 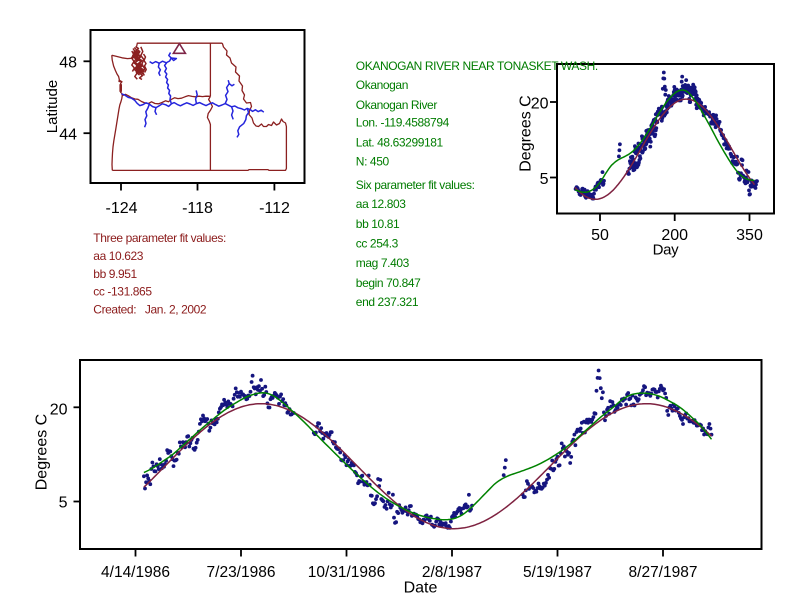 What do you see at coordinates (674, 235) in the screenshot?
I see `svg-text: 200` at bounding box center [674, 235].